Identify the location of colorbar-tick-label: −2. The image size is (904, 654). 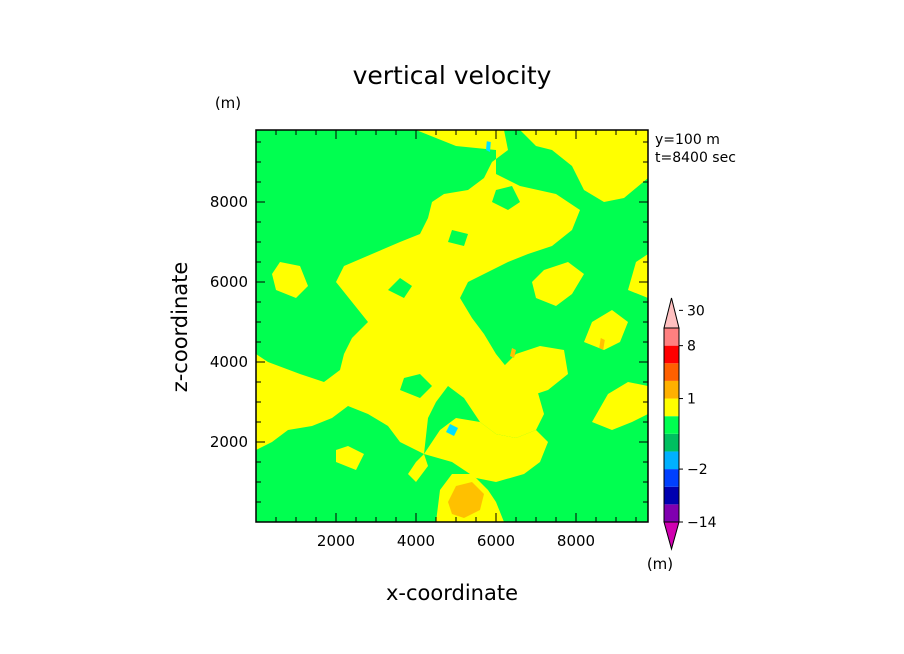
(697, 470).